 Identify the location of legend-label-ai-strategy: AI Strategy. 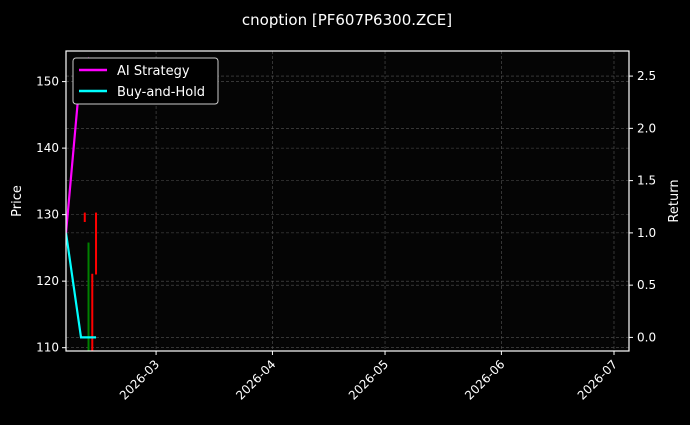
(153, 71).